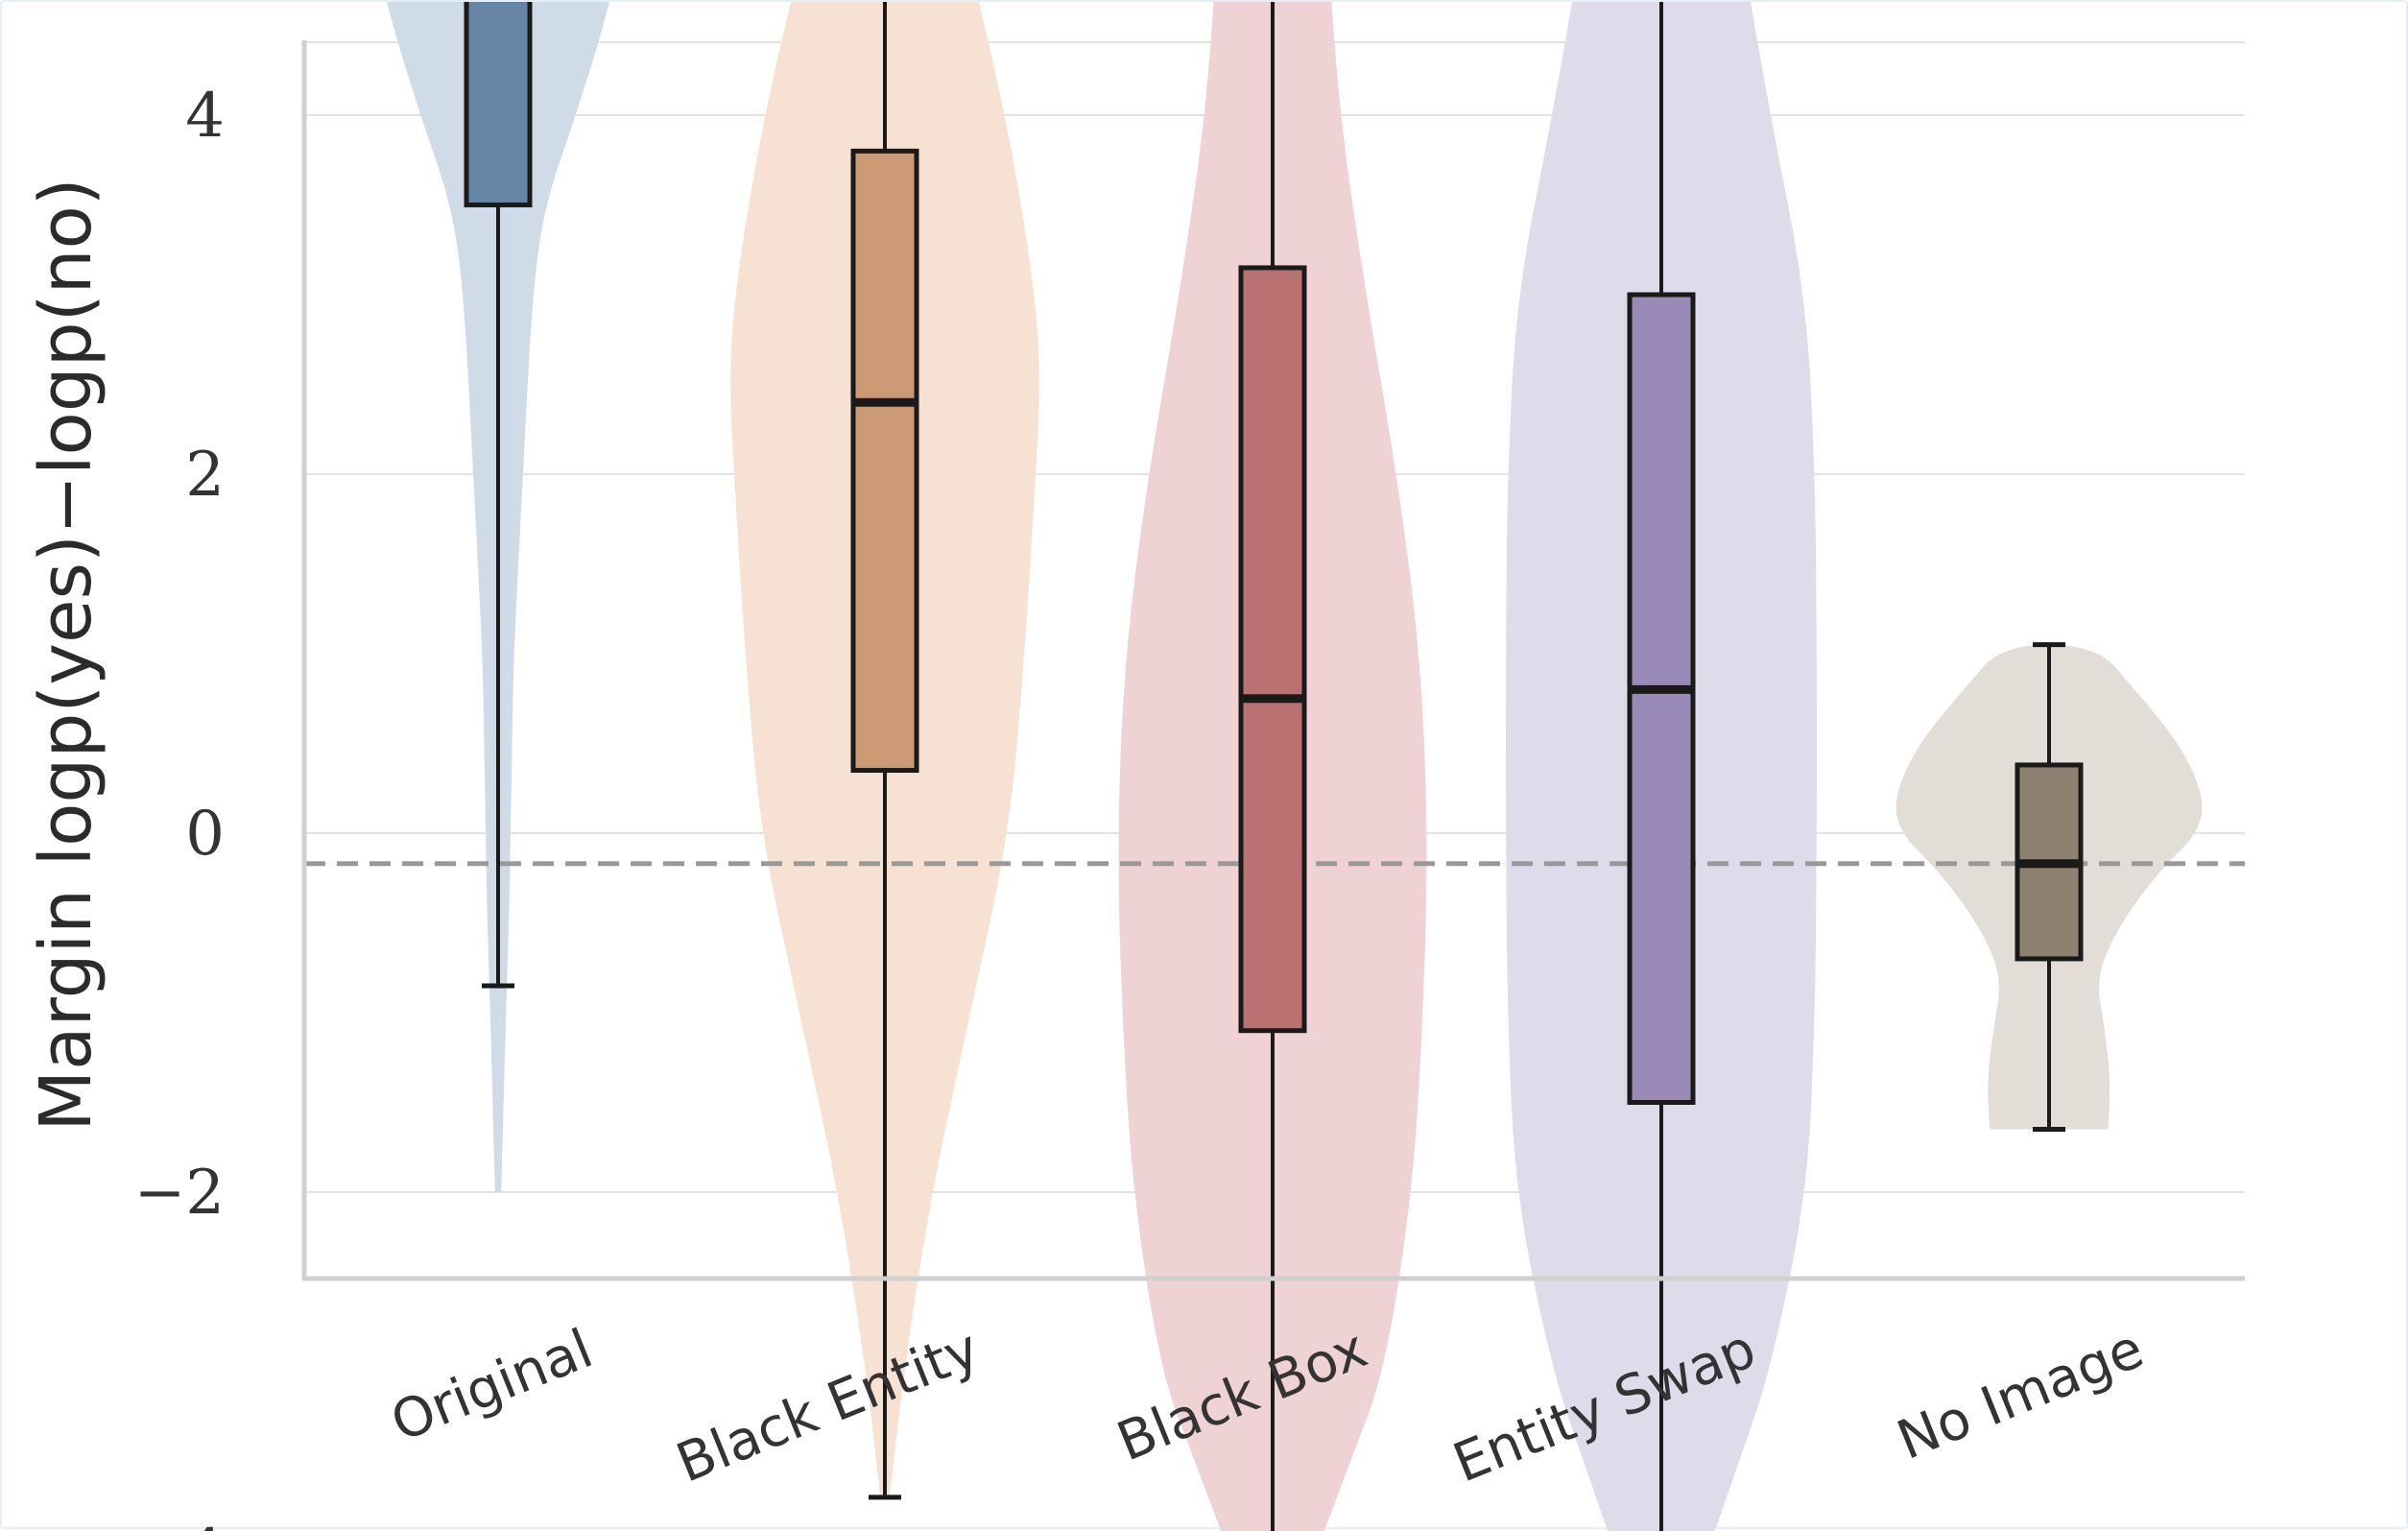 Image resolution: width=2408 pixels, height=1531 pixels. I want to click on y-tick-label: −2, so click(179, 1193).